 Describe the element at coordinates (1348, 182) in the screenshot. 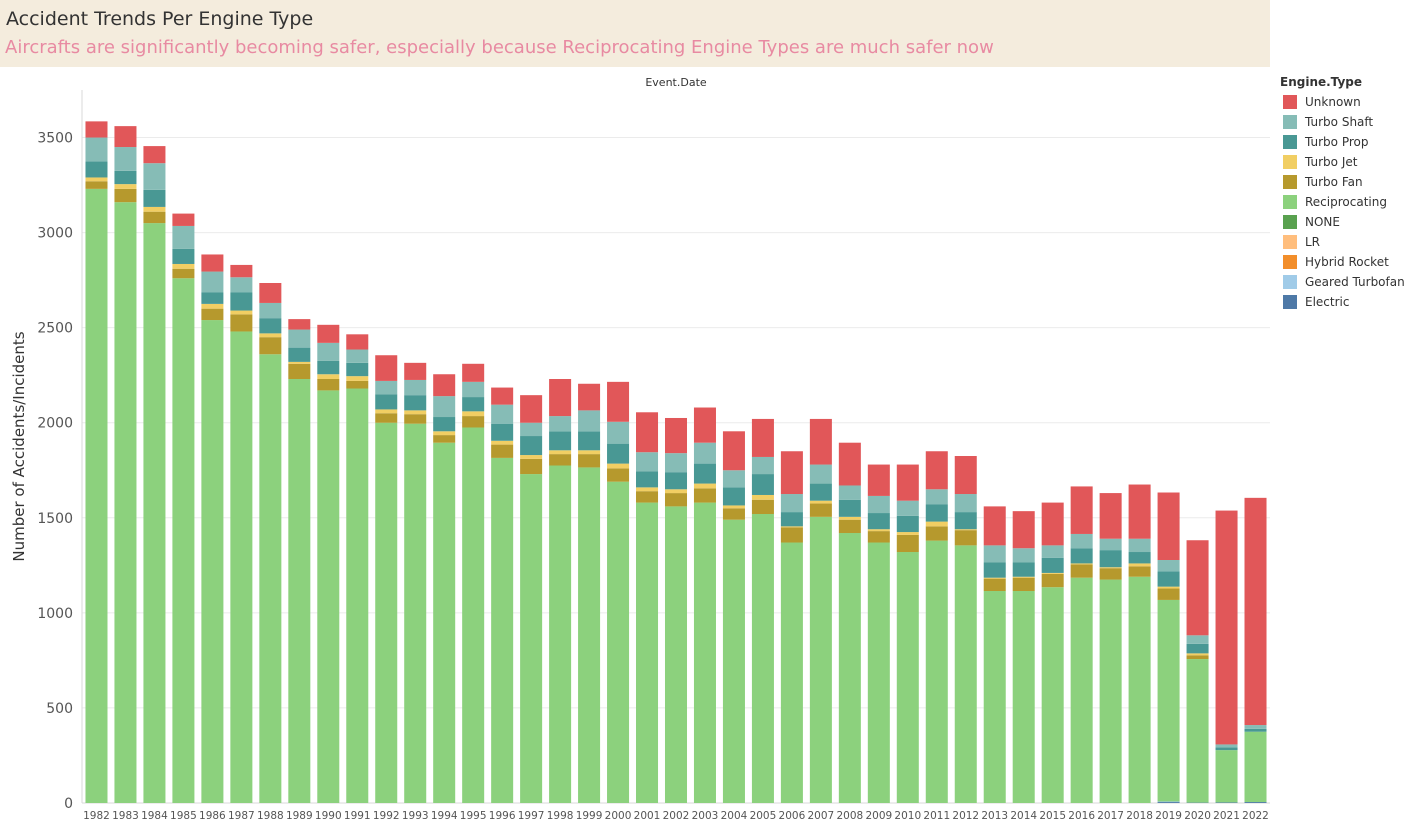

I see `legend-item: Turbo Fan` at that location.